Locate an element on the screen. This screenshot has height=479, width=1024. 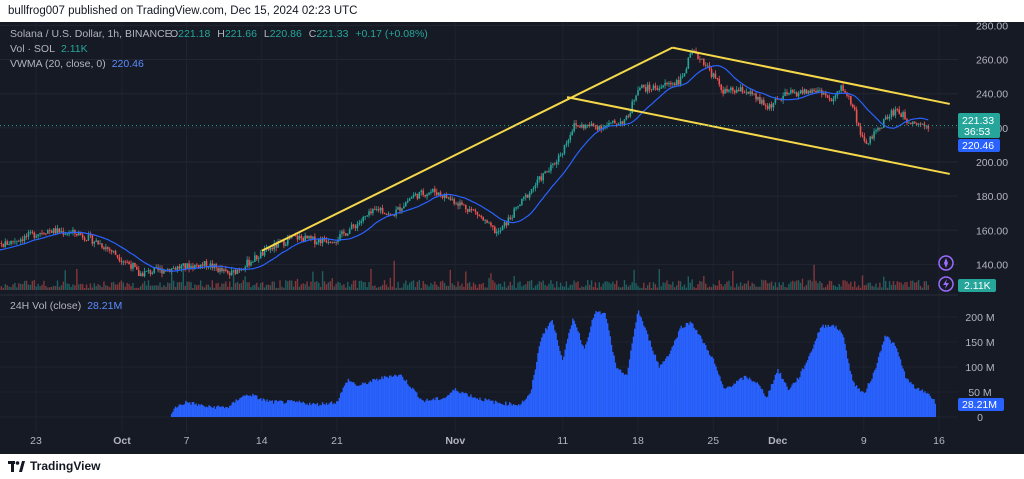
lightning-icon is located at coordinates (946, 284).